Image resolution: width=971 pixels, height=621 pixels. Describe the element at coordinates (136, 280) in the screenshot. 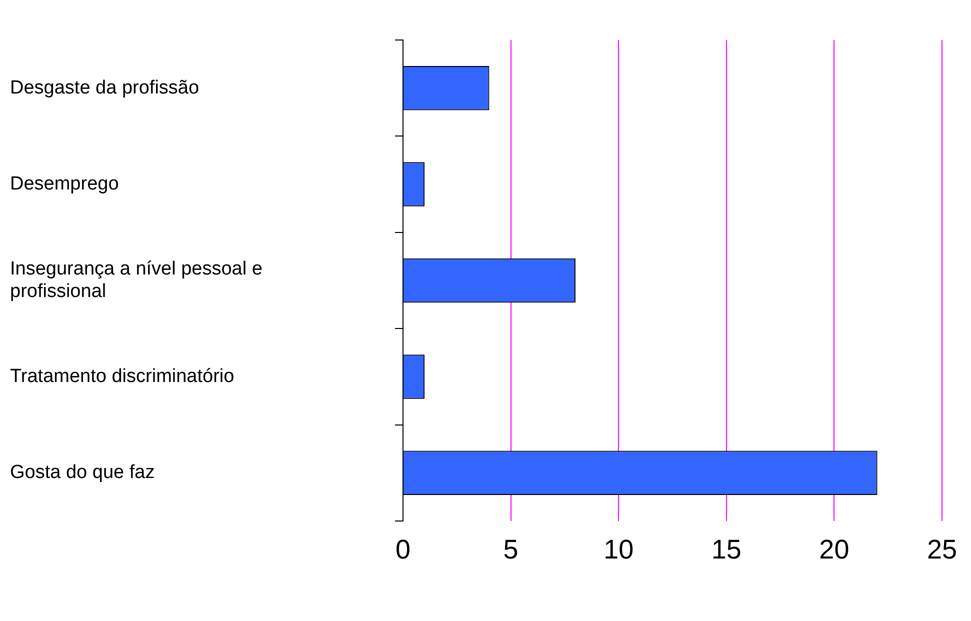

I see `y-tick-label: Insegurança a nível pessoal e profissional` at that location.